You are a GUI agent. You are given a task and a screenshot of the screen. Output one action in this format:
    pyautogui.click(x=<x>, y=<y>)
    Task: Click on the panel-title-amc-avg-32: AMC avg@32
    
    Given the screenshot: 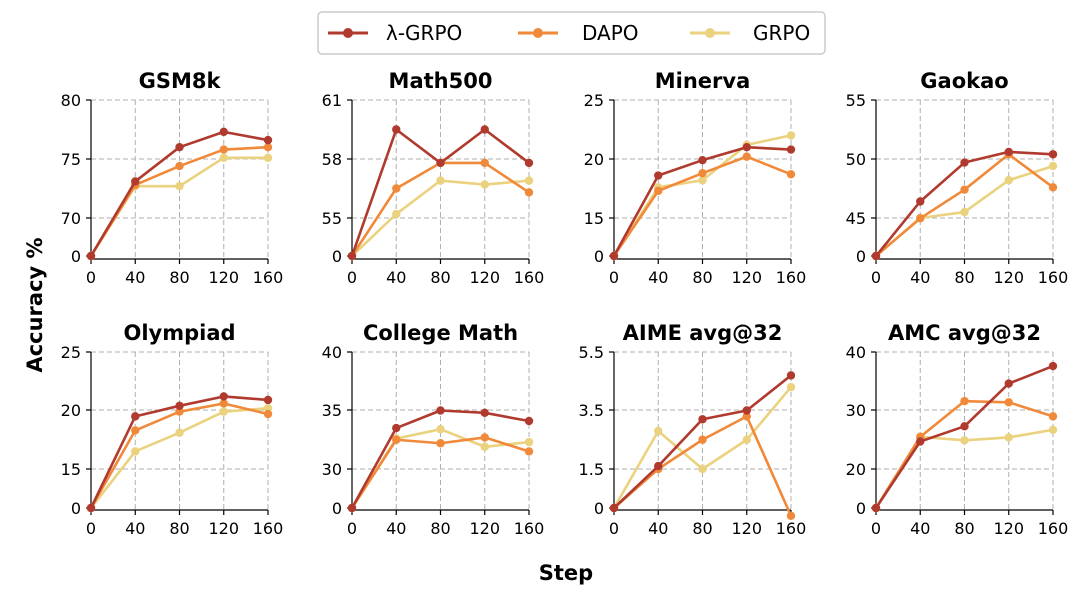 What is the action you would take?
    pyautogui.click(x=964, y=333)
    